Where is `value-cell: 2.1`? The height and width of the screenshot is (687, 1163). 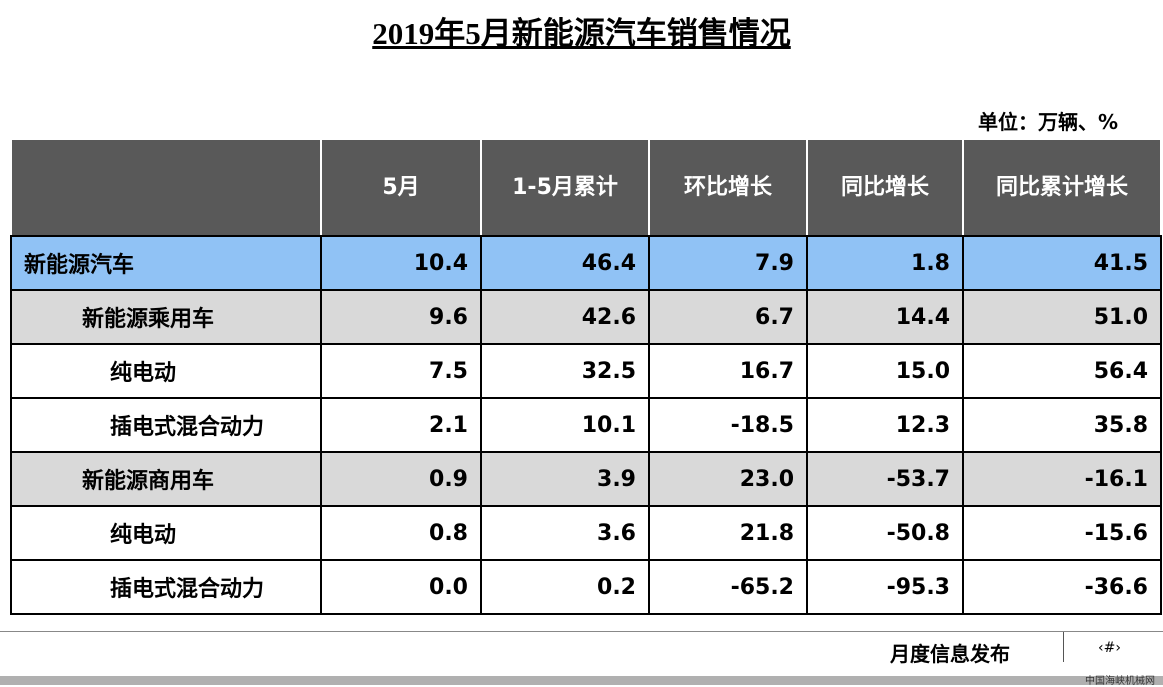
value-cell: 2.1 is located at coordinates (401, 425).